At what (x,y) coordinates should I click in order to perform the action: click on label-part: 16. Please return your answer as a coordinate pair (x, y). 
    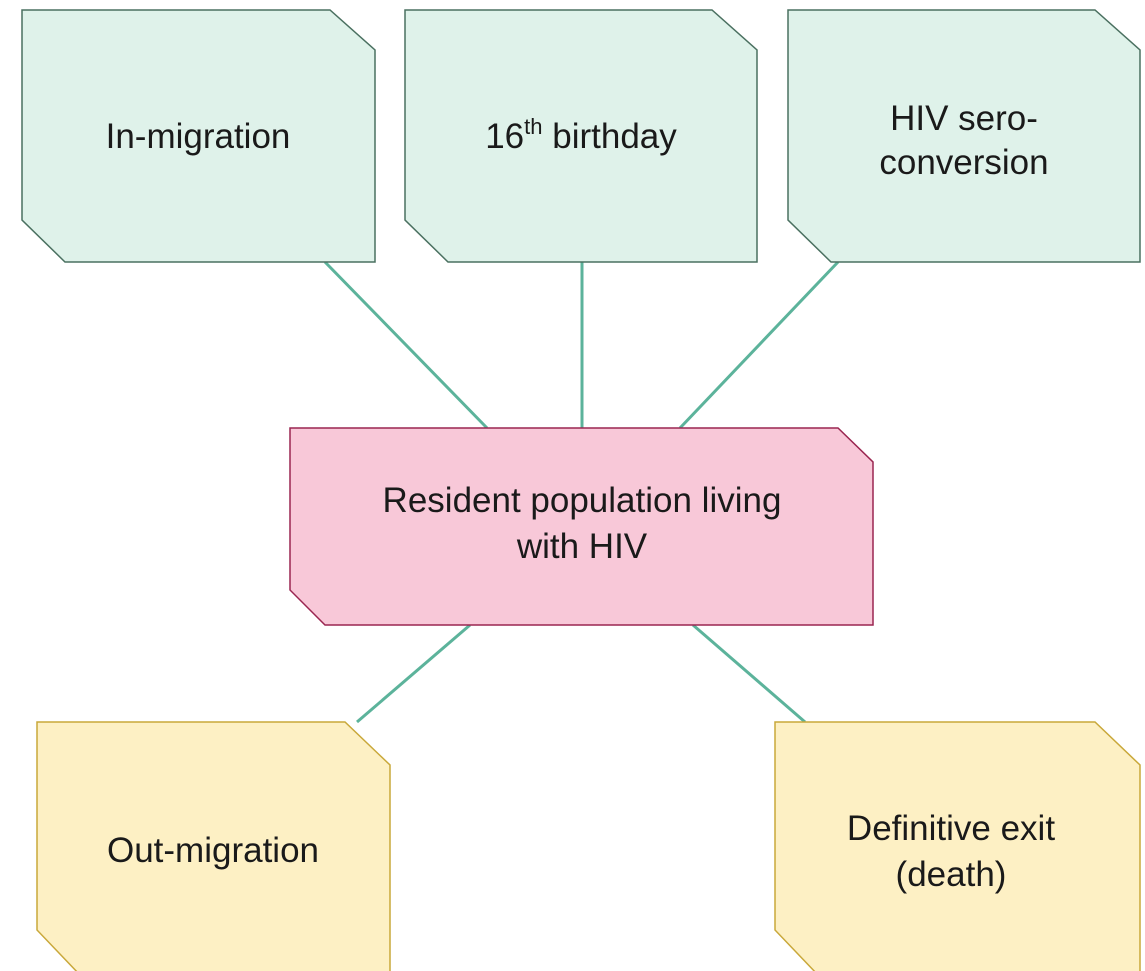
    Looking at the image, I should click on (504, 136).